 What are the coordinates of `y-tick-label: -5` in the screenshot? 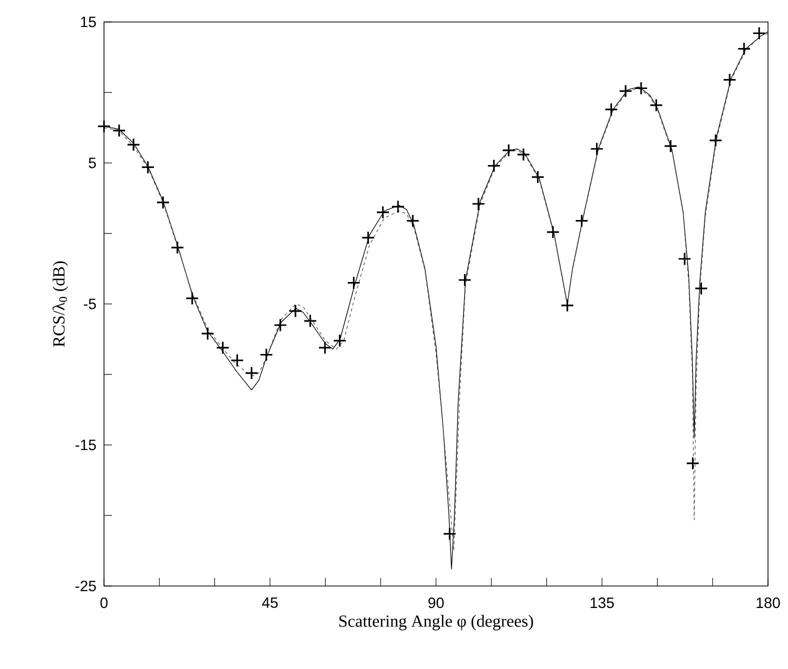 It's located at (90, 304).